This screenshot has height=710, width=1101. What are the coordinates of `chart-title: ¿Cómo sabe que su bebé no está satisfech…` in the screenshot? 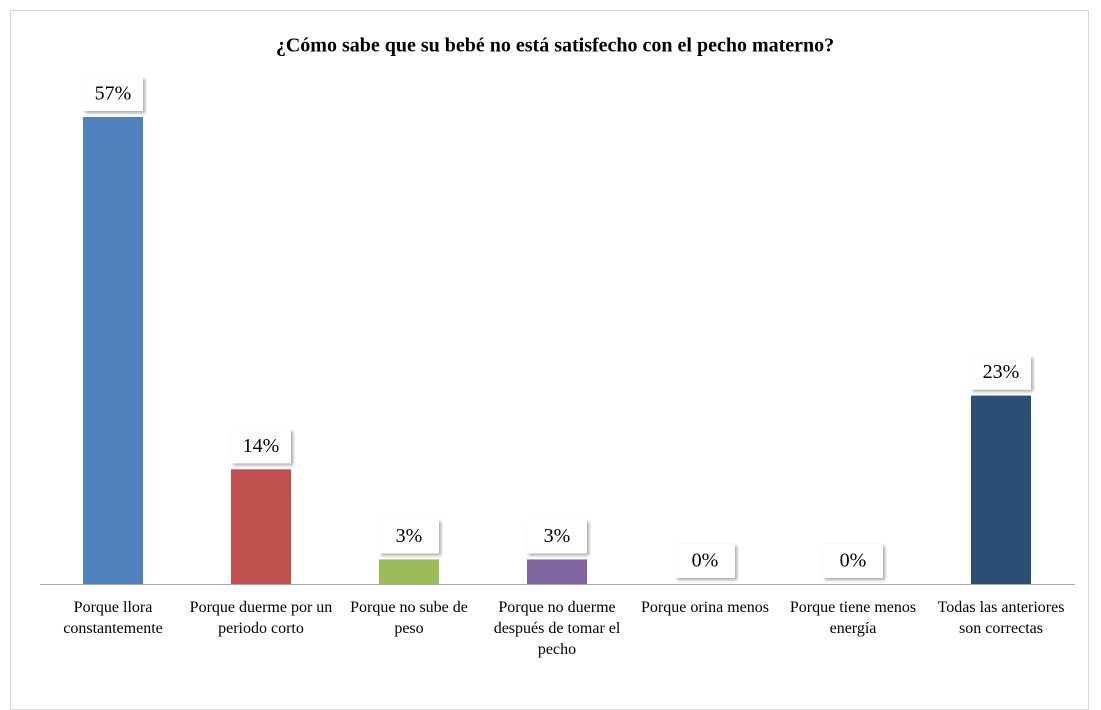 It's located at (555, 46).